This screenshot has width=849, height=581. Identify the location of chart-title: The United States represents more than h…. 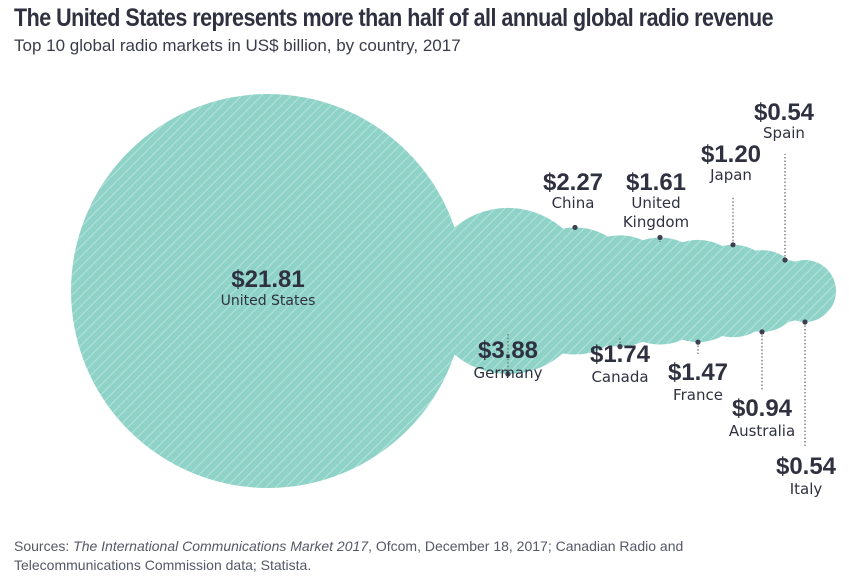
(394, 18).